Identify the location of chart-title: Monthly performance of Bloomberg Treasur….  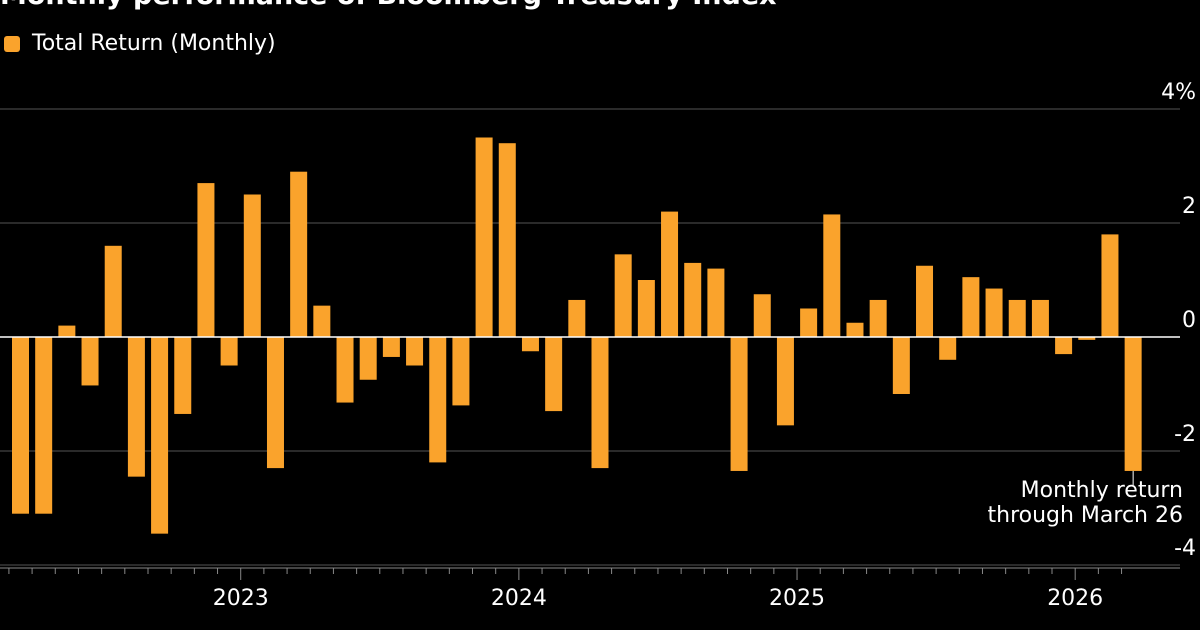
(388, 5).